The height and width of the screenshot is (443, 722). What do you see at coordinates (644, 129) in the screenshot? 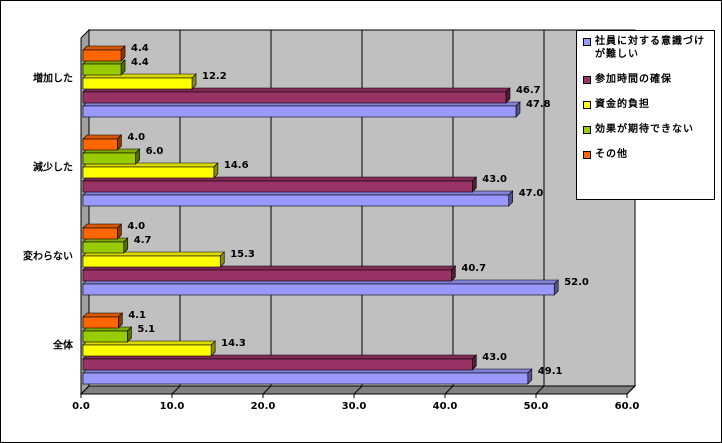
I see `legend-label: 効果が期待できない` at bounding box center [644, 129].